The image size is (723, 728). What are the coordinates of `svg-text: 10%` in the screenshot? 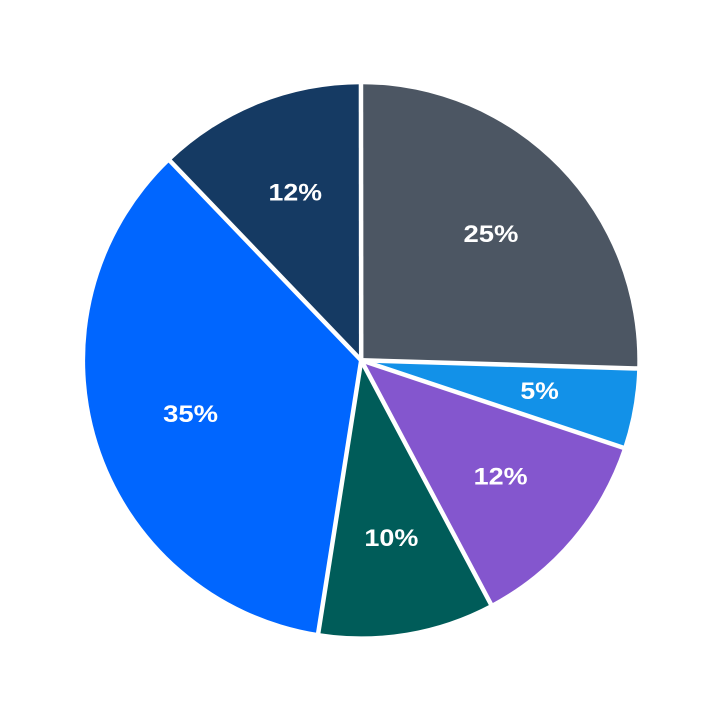 It's located at (391, 538).